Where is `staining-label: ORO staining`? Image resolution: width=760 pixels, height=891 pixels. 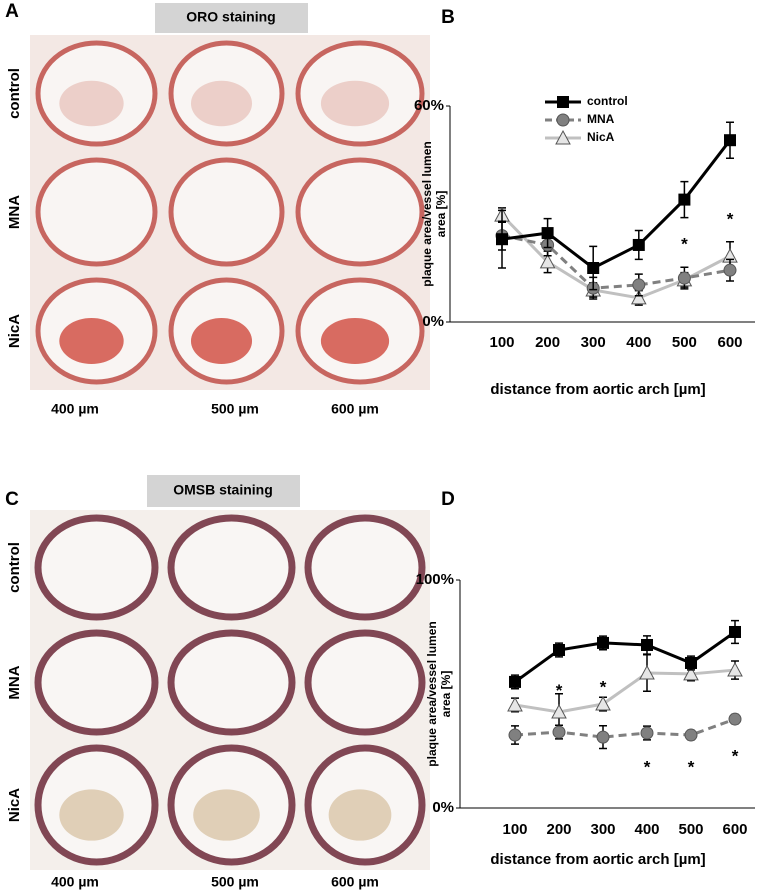 staining-label: ORO staining is located at coordinates (230, 17).